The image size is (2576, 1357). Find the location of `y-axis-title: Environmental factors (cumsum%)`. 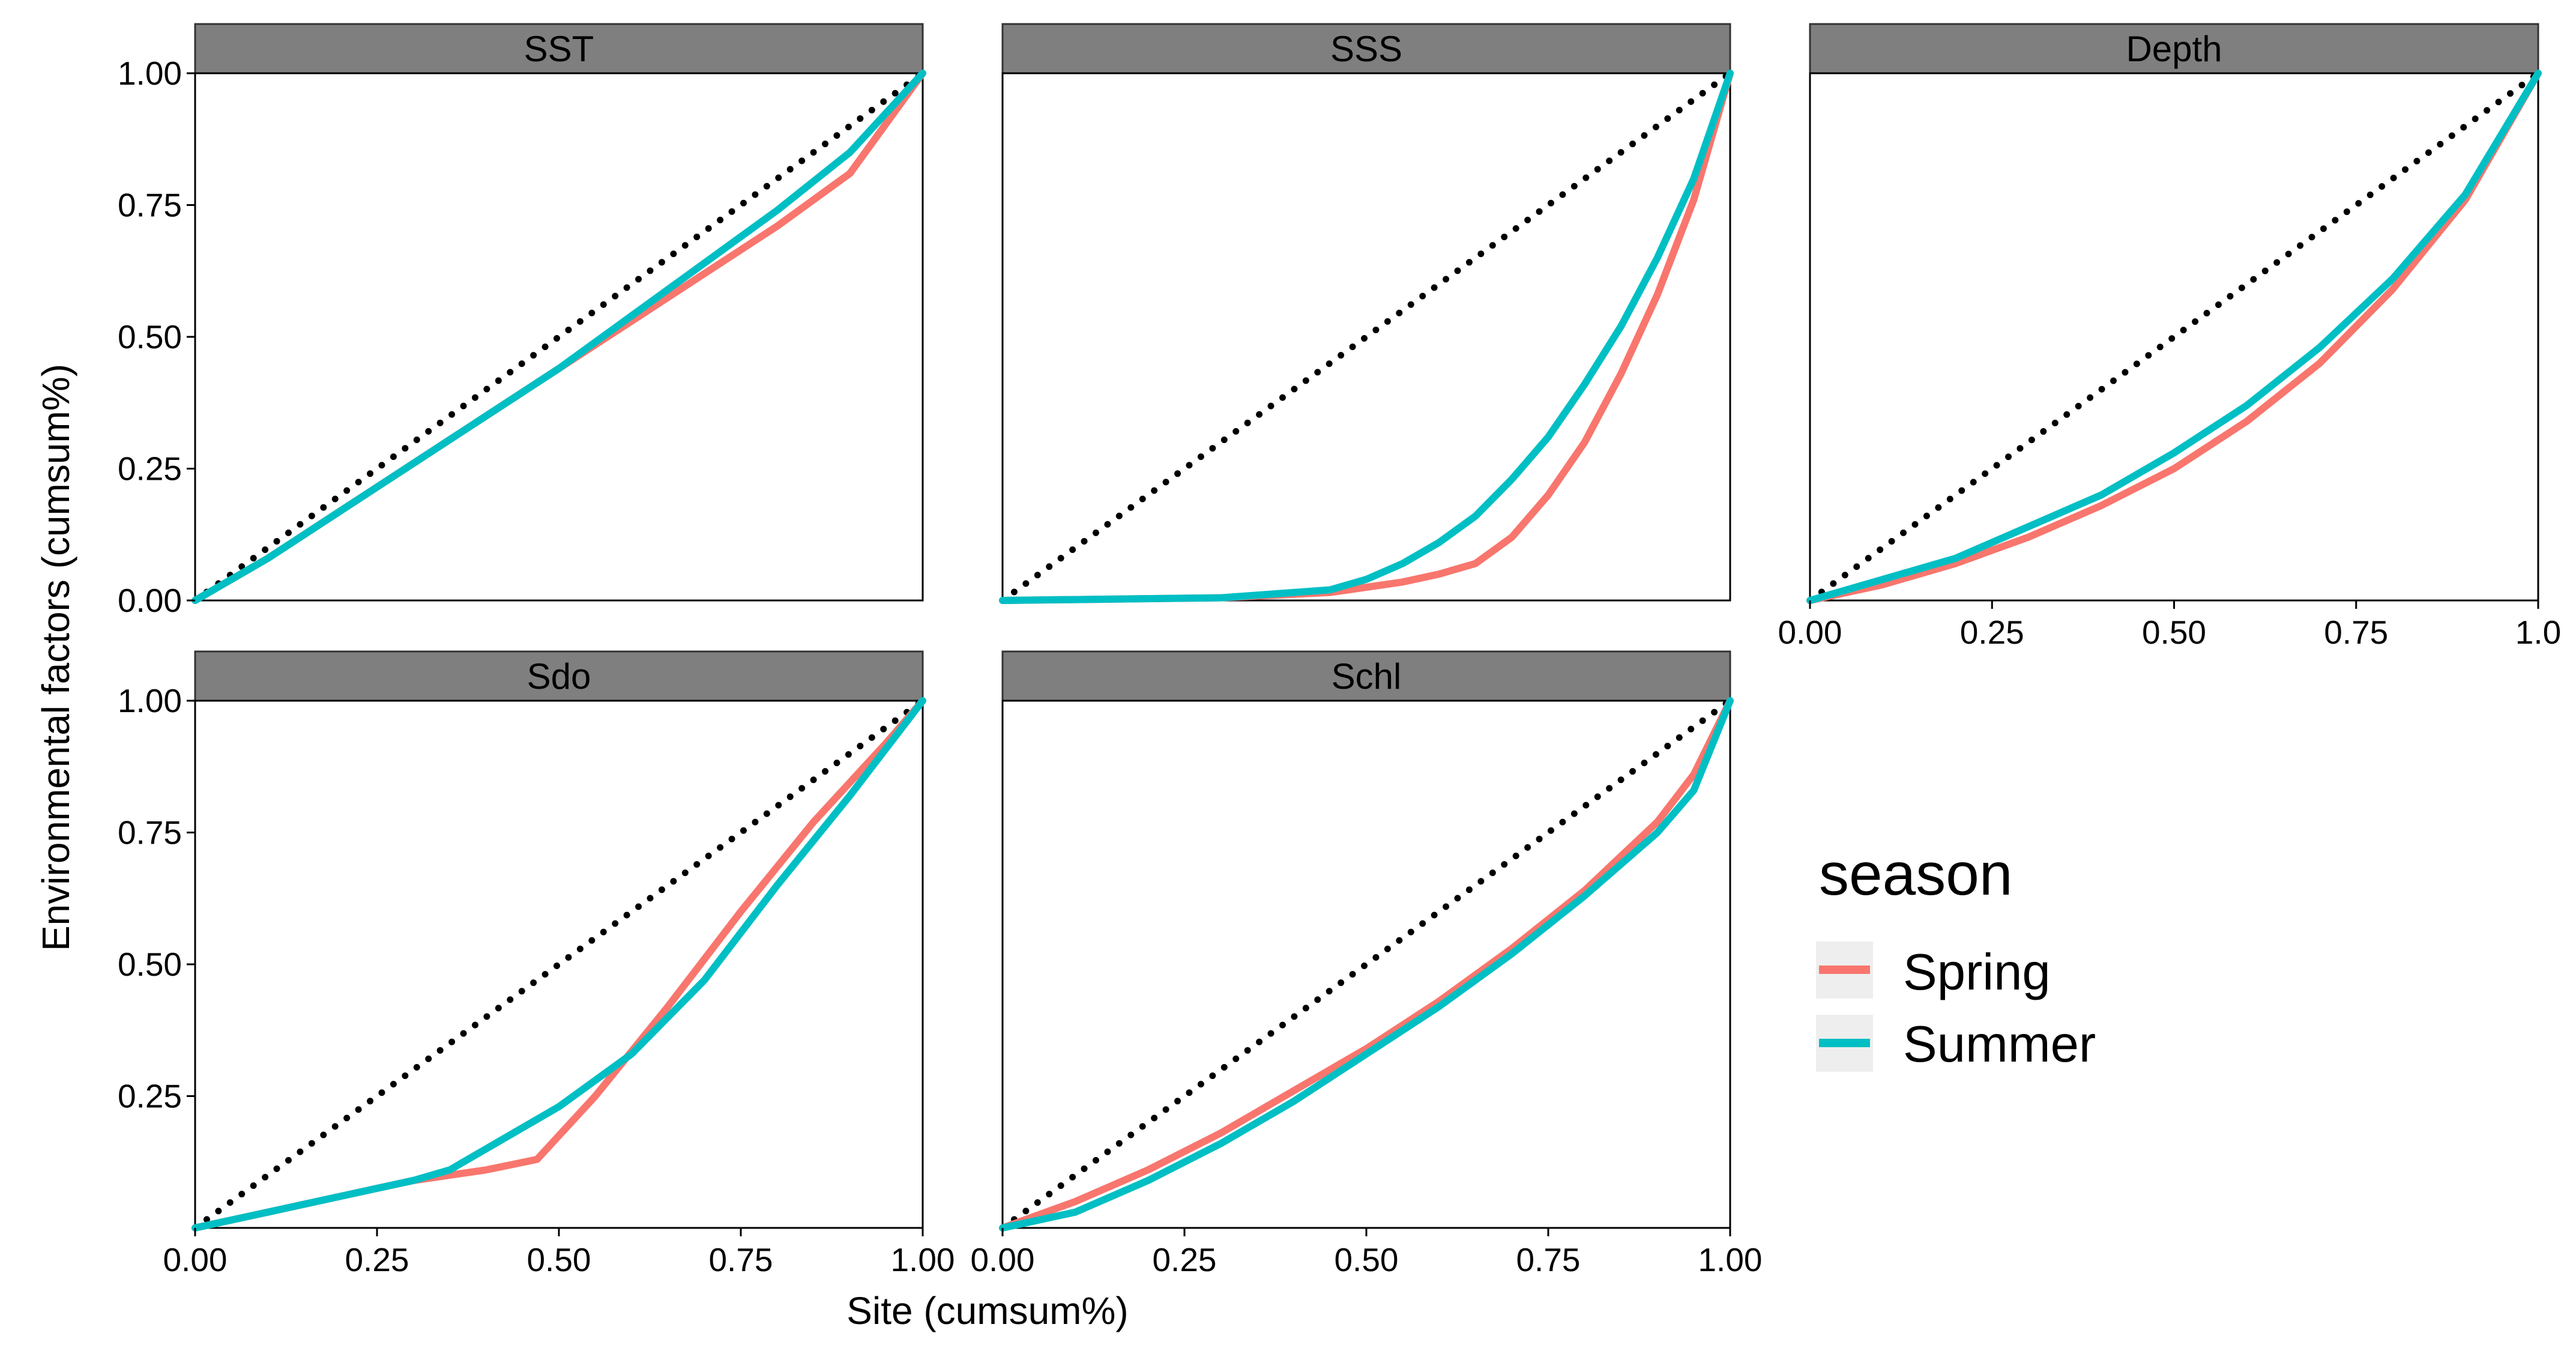

y-axis-title: Environmental factors (cumsum%) is located at coordinates (55, 657).